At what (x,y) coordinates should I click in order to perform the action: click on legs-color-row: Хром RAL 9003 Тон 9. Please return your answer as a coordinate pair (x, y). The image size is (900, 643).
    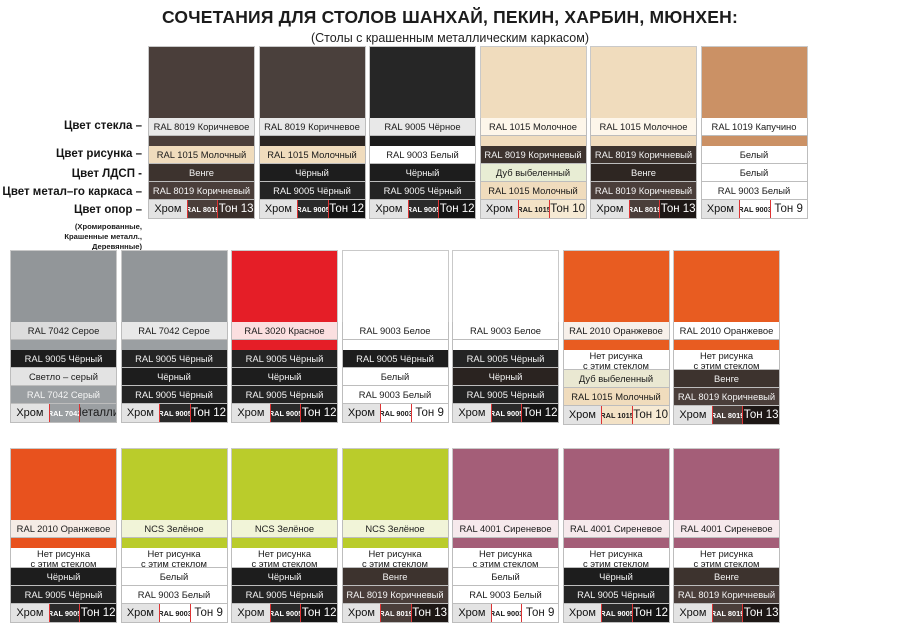
    Looking at the image, I should click on (754, 209).